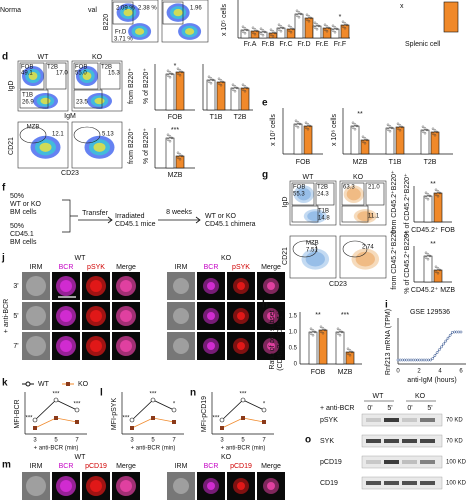  Describe the element at coordinates (36, 316) in the screenshot. I see `cell` at that location.